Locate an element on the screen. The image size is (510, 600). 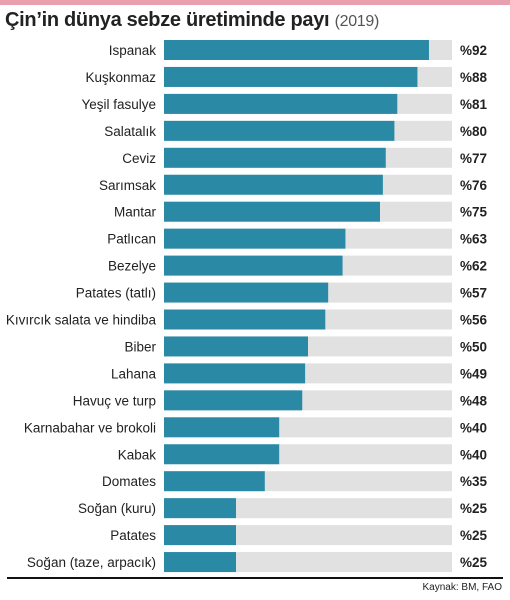
category-label: Sarımsak is located at coordinates (127, 185).